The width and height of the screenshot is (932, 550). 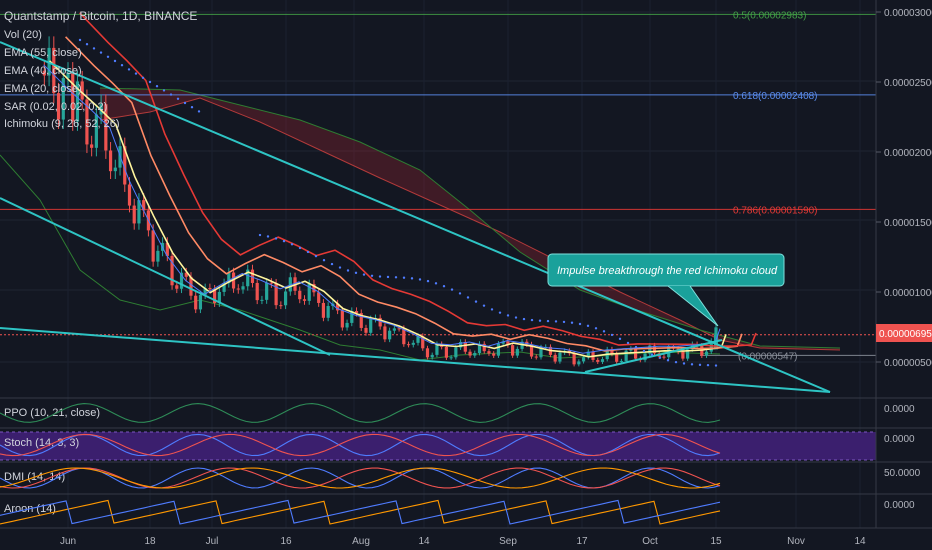 What do you see at coordinates (908, 223) in the screenshot?
I see `price-tick-label: 0.00001500` at bounding box center [908, 223].